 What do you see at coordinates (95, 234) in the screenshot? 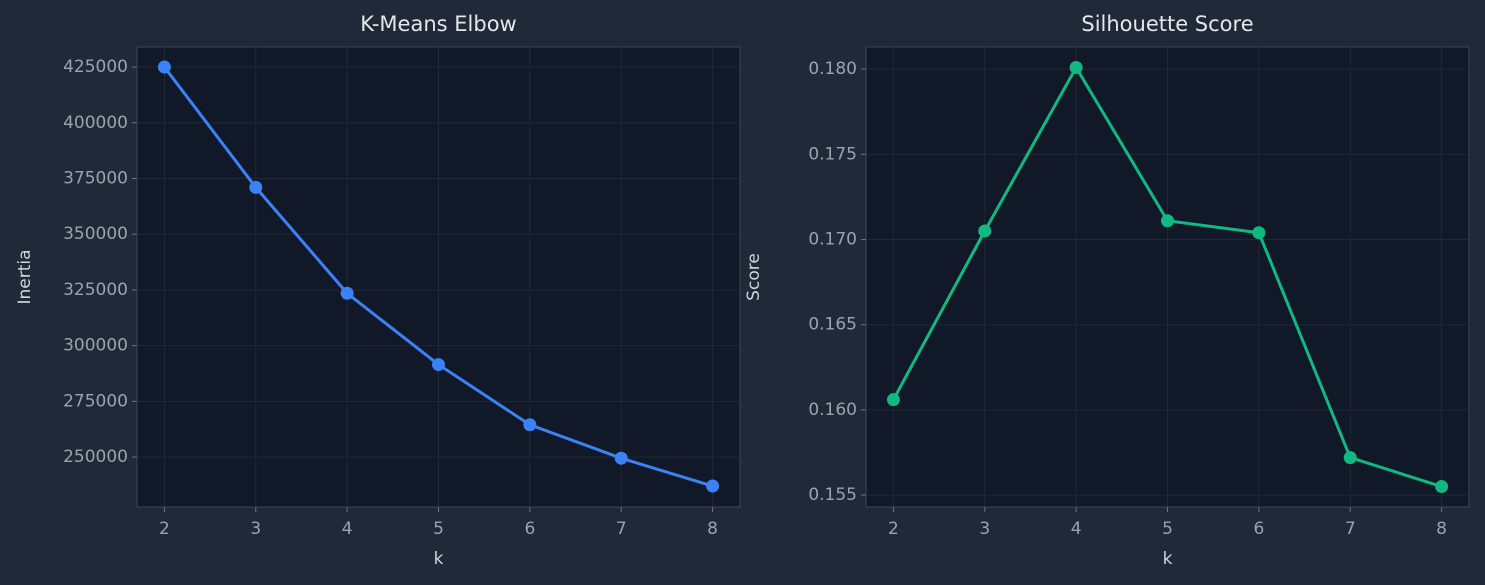
I see `y-tick-label: 350000` at bounding box center [95, 234].